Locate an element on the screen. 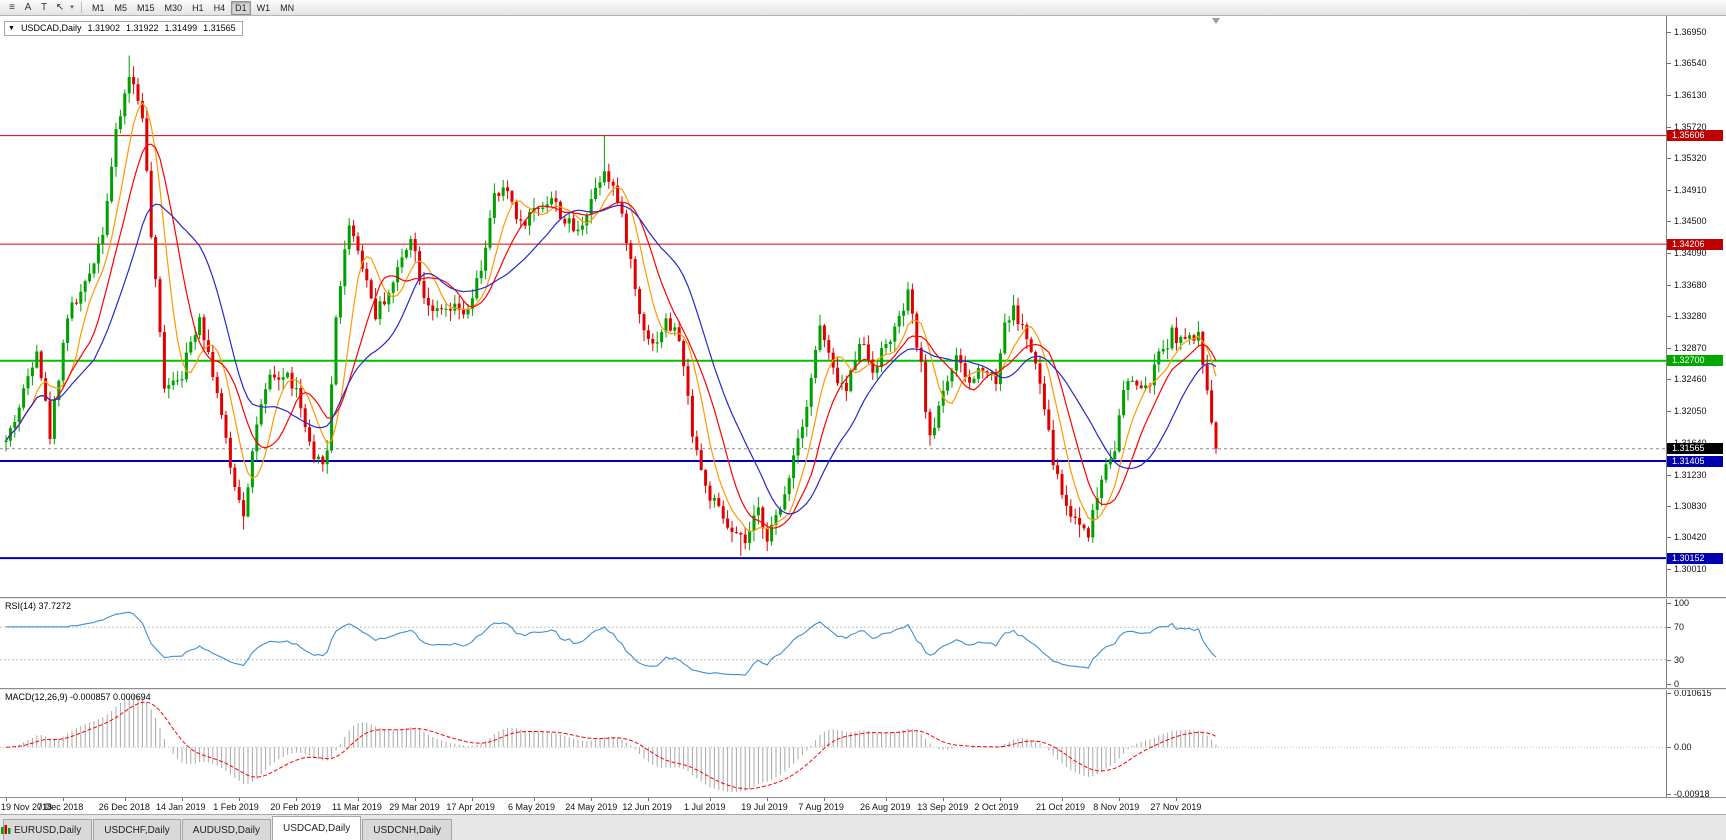 The height and width of the screenshot is (840, 1726). price-level-label: 1.34206 is located at coordinates (1695, 244).